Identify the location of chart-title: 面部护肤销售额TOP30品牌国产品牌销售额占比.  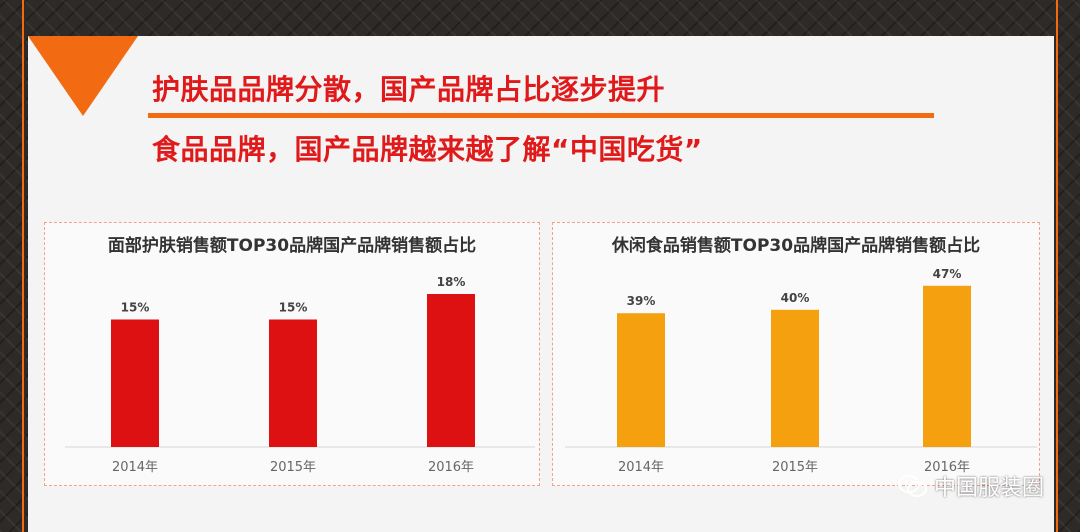
(292, 246).